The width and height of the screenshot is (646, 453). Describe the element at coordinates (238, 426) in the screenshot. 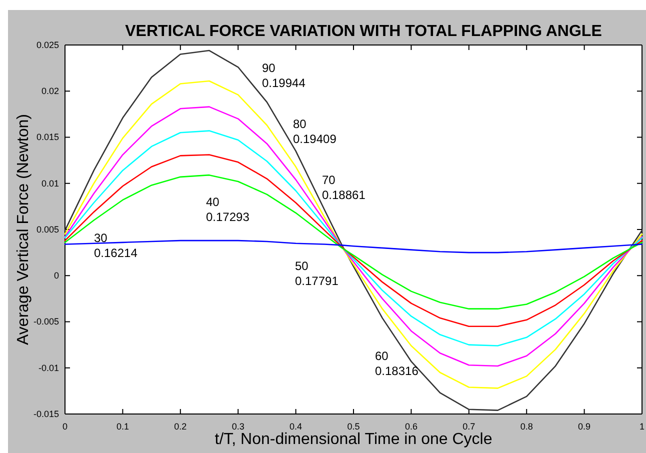

I see `x-tick-label: 0.3` at that location.